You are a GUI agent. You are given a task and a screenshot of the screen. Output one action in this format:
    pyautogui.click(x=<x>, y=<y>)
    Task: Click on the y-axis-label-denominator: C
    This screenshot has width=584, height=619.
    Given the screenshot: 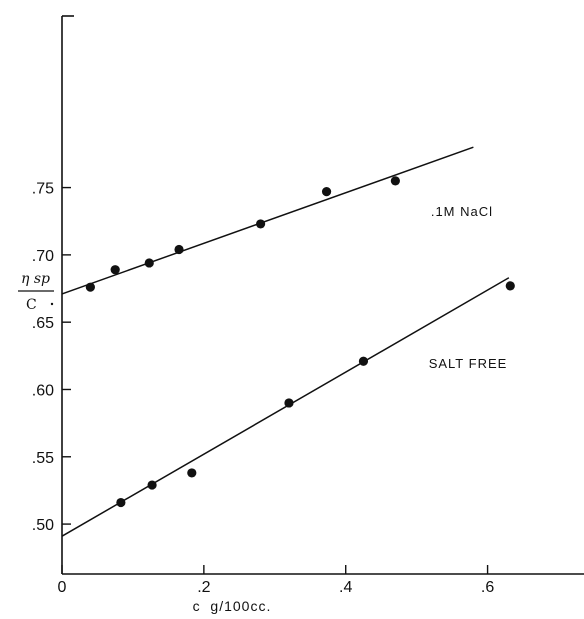 What is the action you would take?
    pyautogui.click(x=31, y=305)
    